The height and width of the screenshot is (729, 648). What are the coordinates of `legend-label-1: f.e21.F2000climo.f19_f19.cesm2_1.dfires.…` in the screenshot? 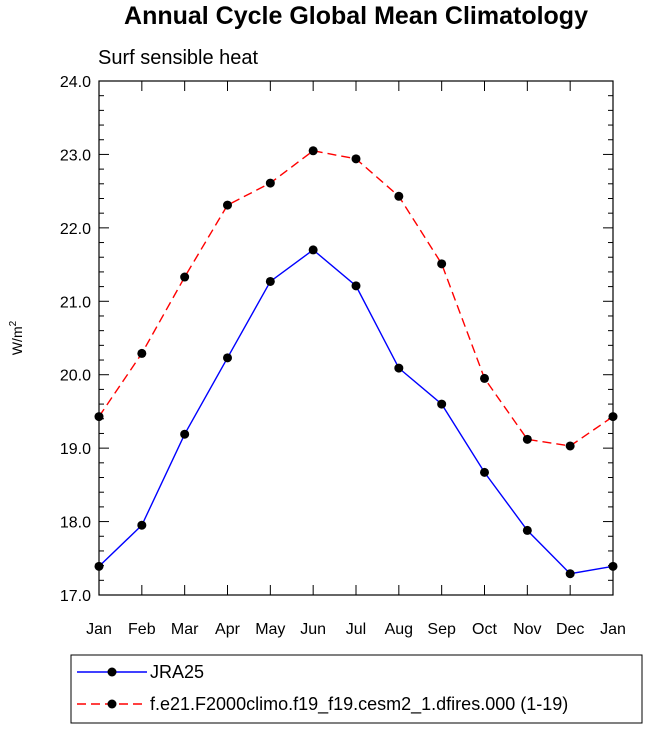 It's located at (359, 704).